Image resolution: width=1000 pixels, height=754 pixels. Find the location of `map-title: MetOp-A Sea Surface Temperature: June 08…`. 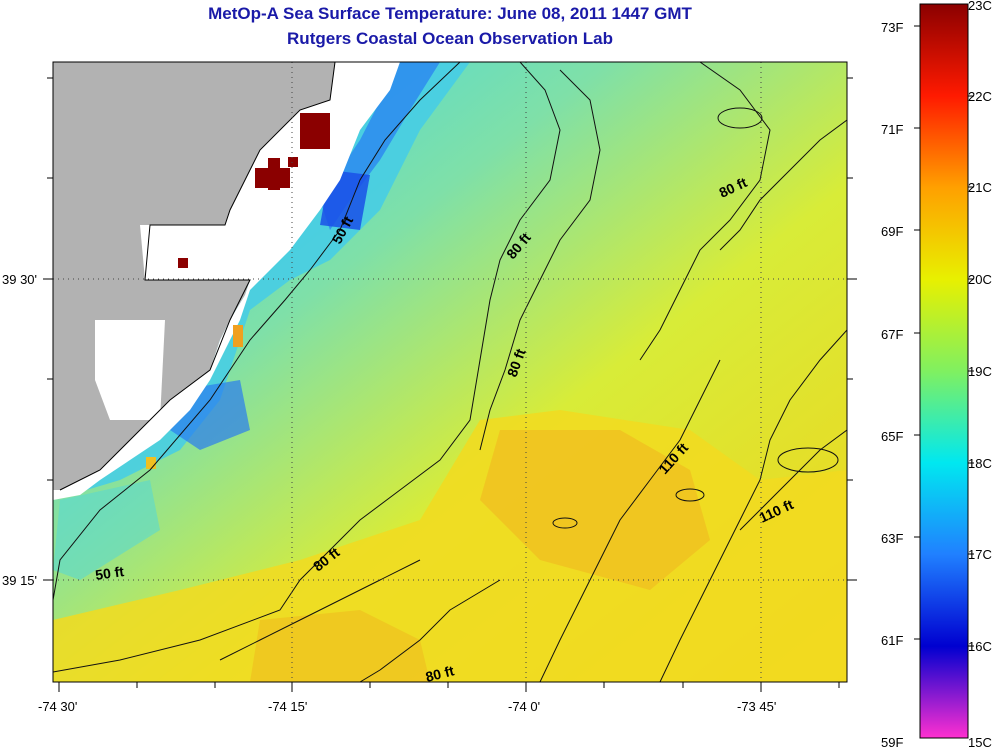

map-title: MetOp-A Sea Surface Temperature: June 08… is located at coordinates (450, 13).